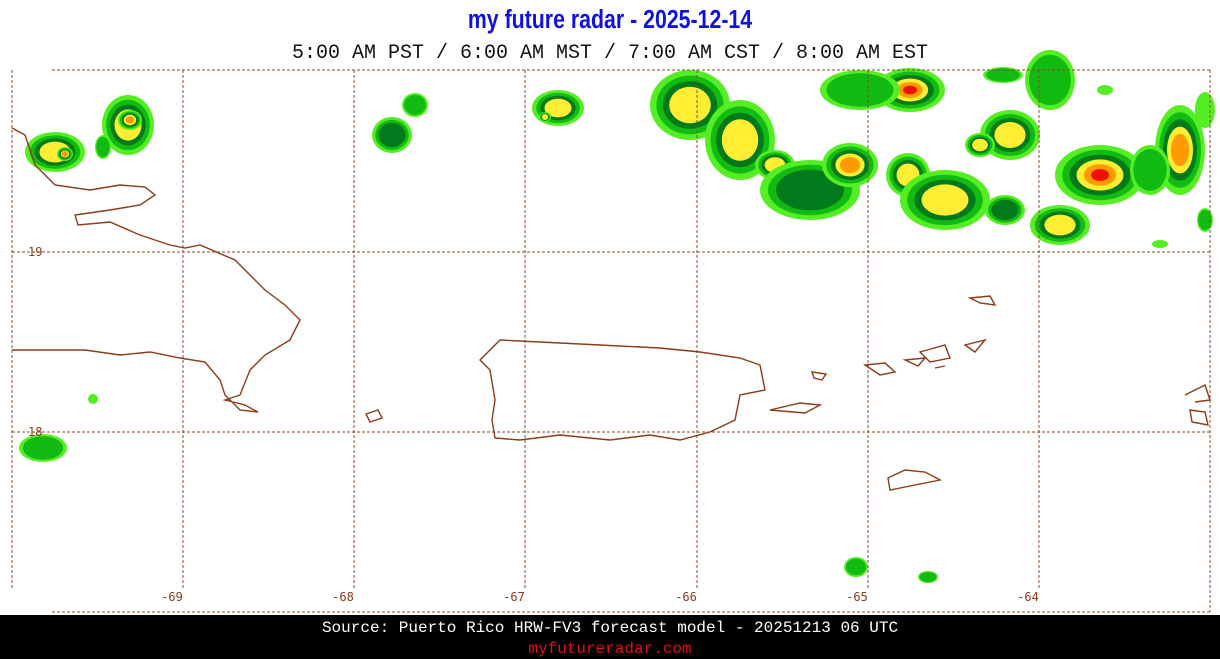 Image resolution: width=1220 pixels, height=659 pixels. Describe the element at coordinates (686, 597) in the screenshot. I see `lon-label: -66` at that location.